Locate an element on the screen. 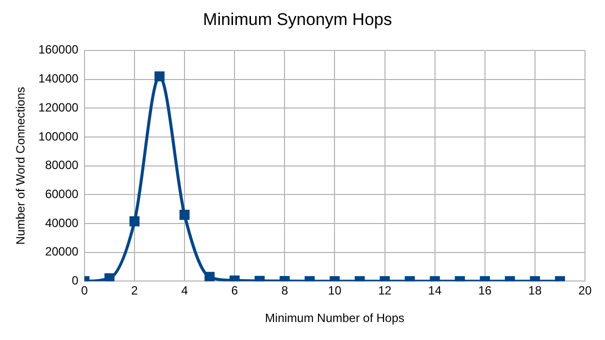 The width and height of the screenshot is (605, 340). y-tick-label: 80000 is located at coordinates (62, 165).